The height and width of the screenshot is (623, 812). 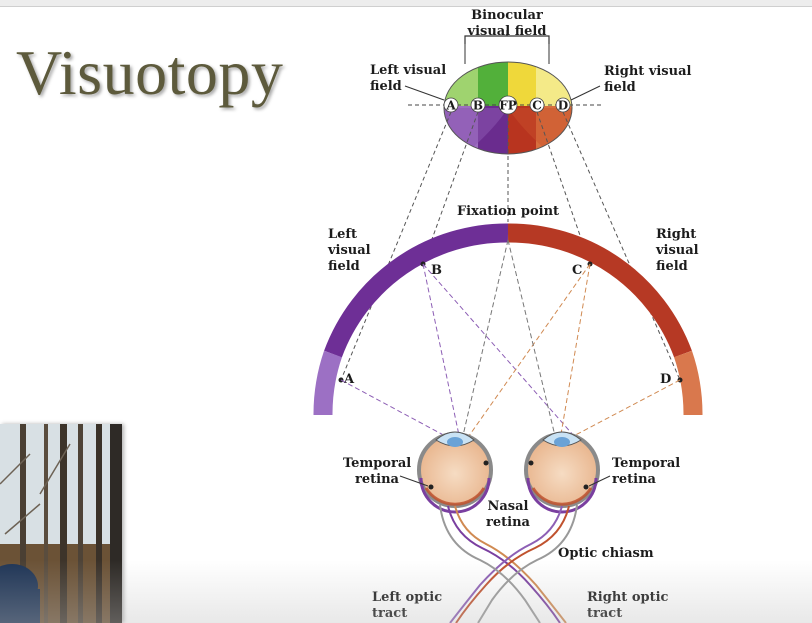 I want to click on right-visual-field-top-line1: Right visual, so click(x=648, y=71).